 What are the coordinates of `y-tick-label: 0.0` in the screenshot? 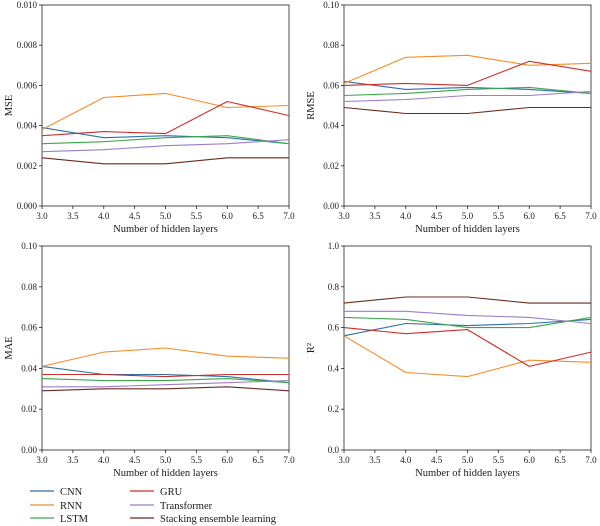 It's located at (334, 450).